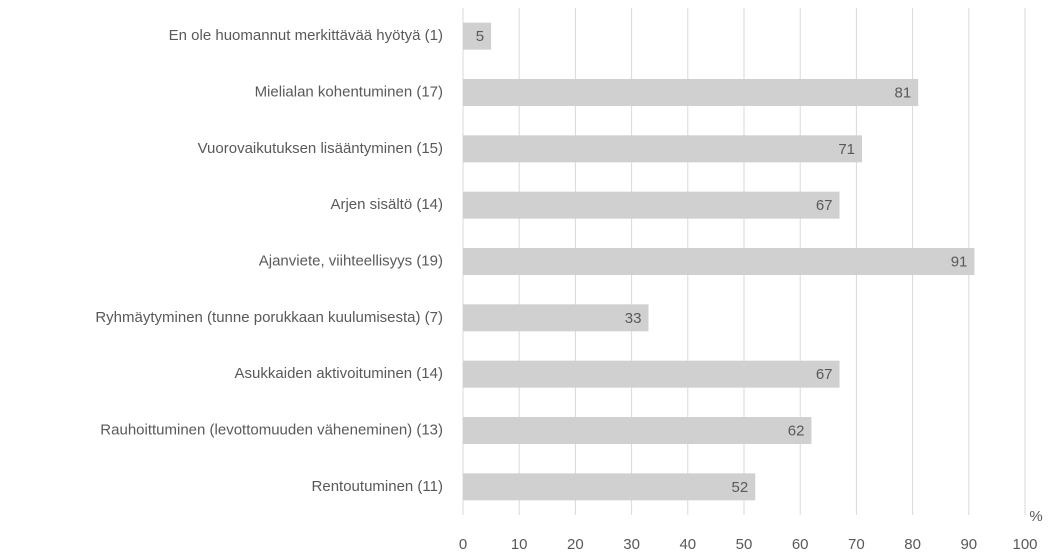 Image resolution: width=1053 pixels, height=552 pixels. Describe the element at coordinates (796, 430) in the screenshot. I see `data-label: 62` at that location.